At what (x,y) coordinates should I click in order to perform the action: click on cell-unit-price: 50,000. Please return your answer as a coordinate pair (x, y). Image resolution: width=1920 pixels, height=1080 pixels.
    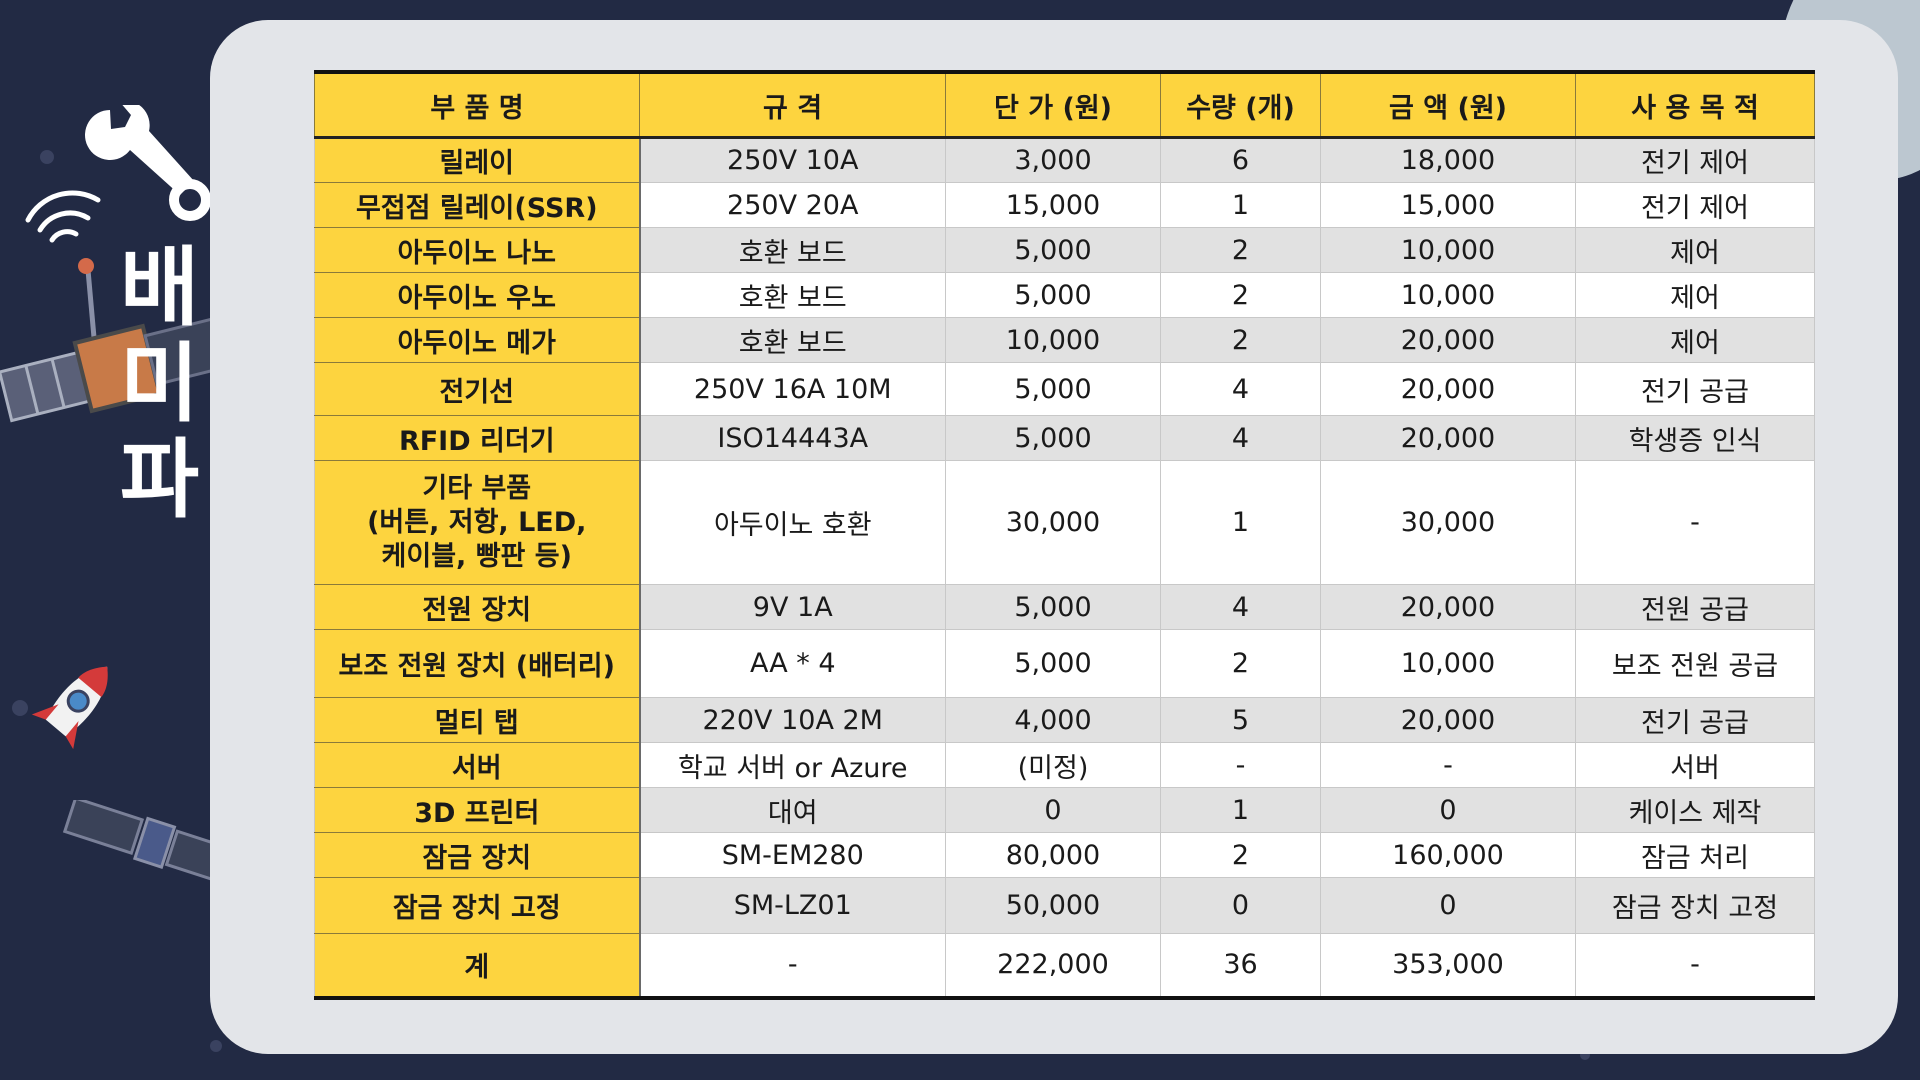
    Looking at the image, I should click on (1053, 905).